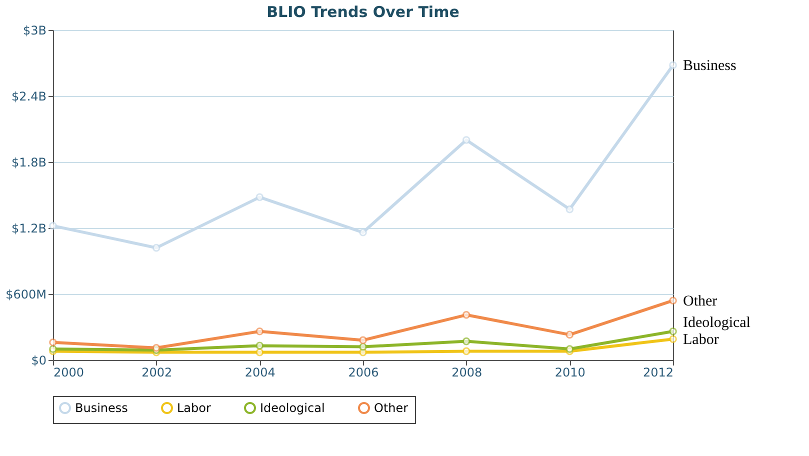 The width and height of the screenshot is (809, 456). Describe the element at coordinates (34, 31) in the screenshot. I see `y-tick-label: $3B` at that location.